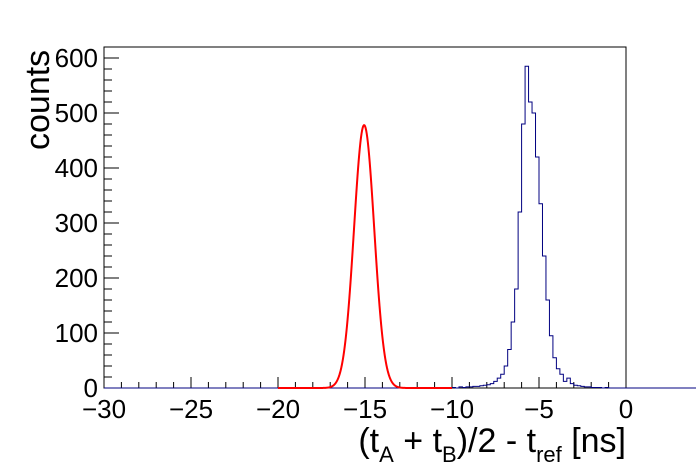  Describe the element at coordinates (594, 441) in the screenshot. I see `x-axis-title-unit: [ns]` at that location.